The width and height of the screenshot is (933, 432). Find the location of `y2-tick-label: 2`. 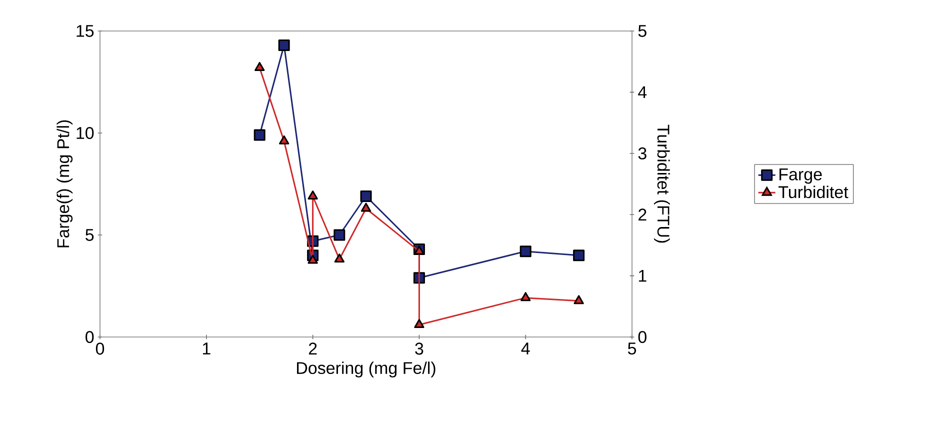

y2-tick-label: 2 is located at coordinates (642, 214).